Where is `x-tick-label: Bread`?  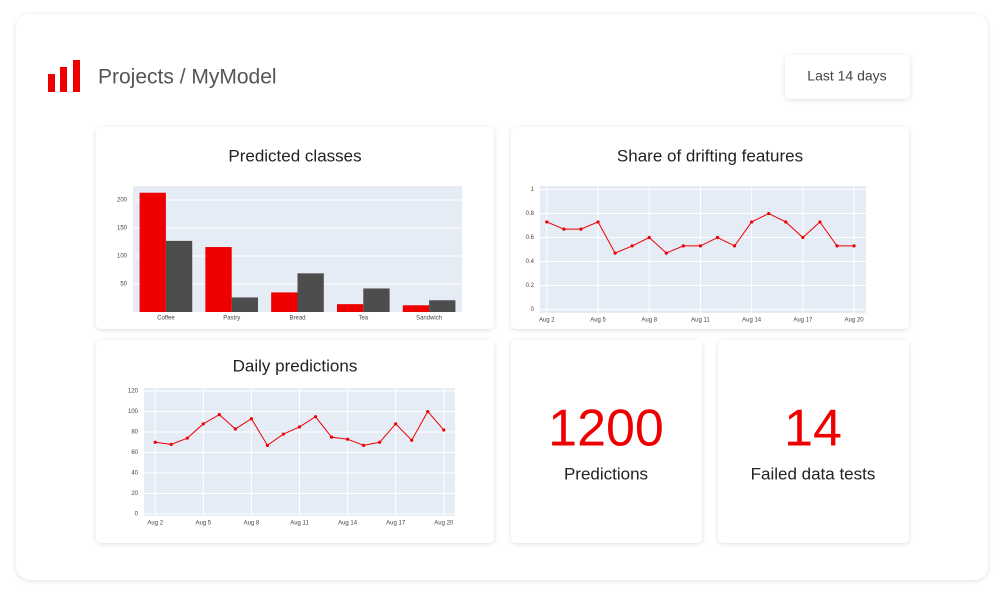
x-tick-label: Bread is located at coordinates (297, 319).